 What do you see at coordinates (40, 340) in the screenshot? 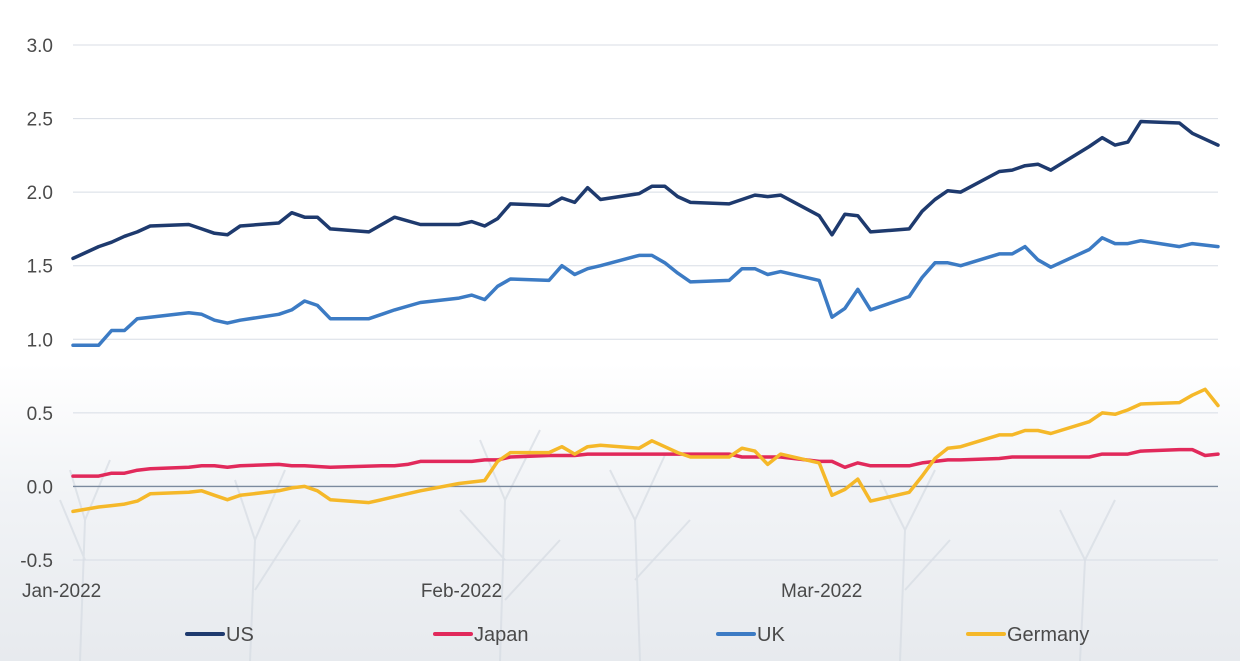
I see `y-tick-label: 1.0` at bounding box center [40, 340].